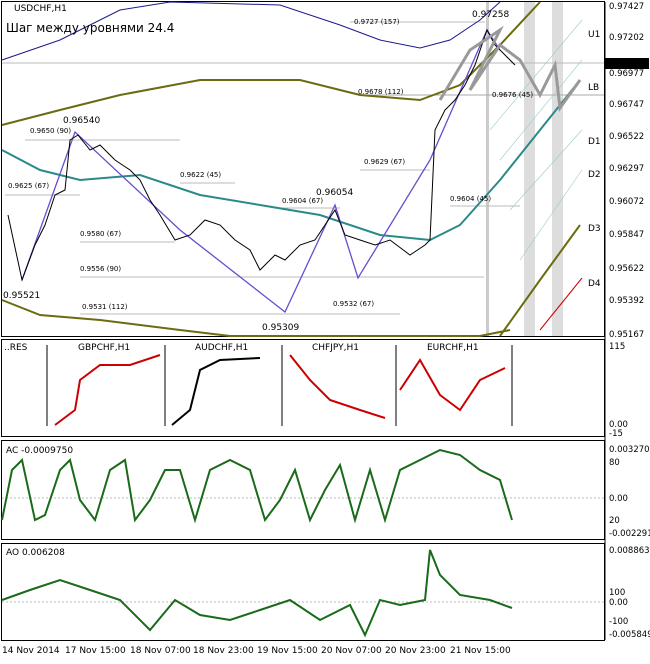 This screenshot has width=650, height=664. Describe the element at coordinates (251, 31) in the screenshot. I see `upper-band` at that location.